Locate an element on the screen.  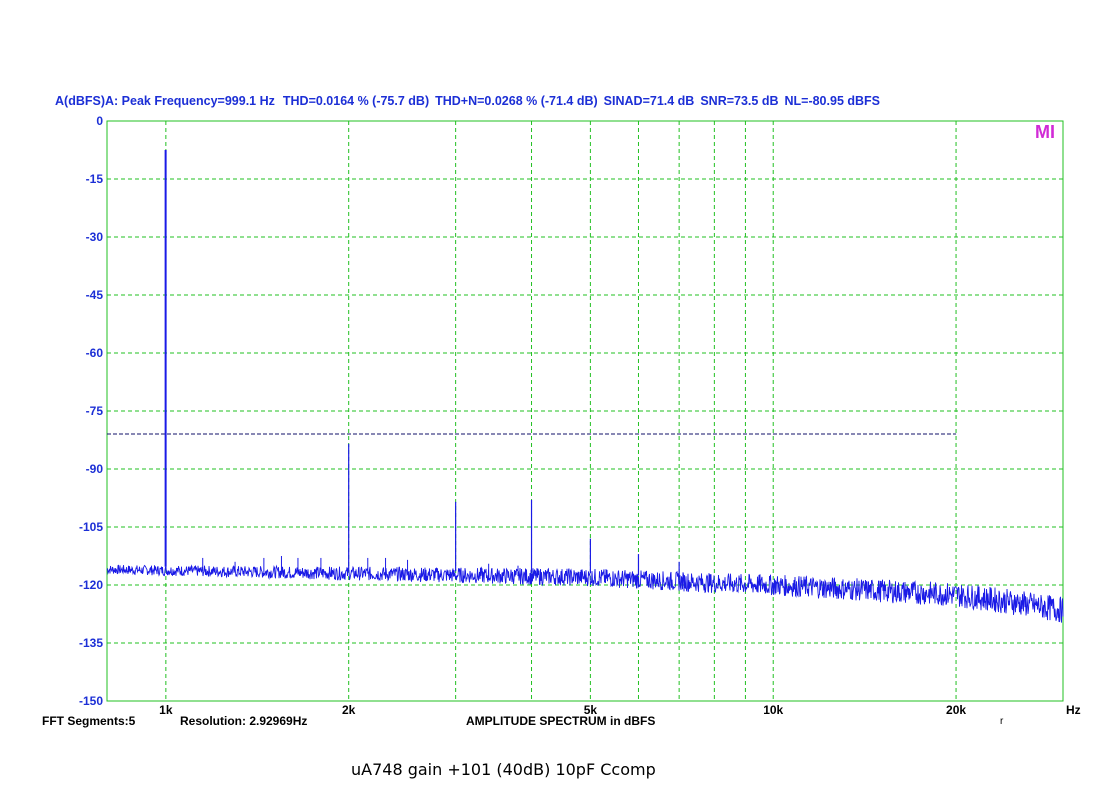
caption: uA748 gain +101 (40dB) 10pF Ccomp is located at coordinates (503, 769).